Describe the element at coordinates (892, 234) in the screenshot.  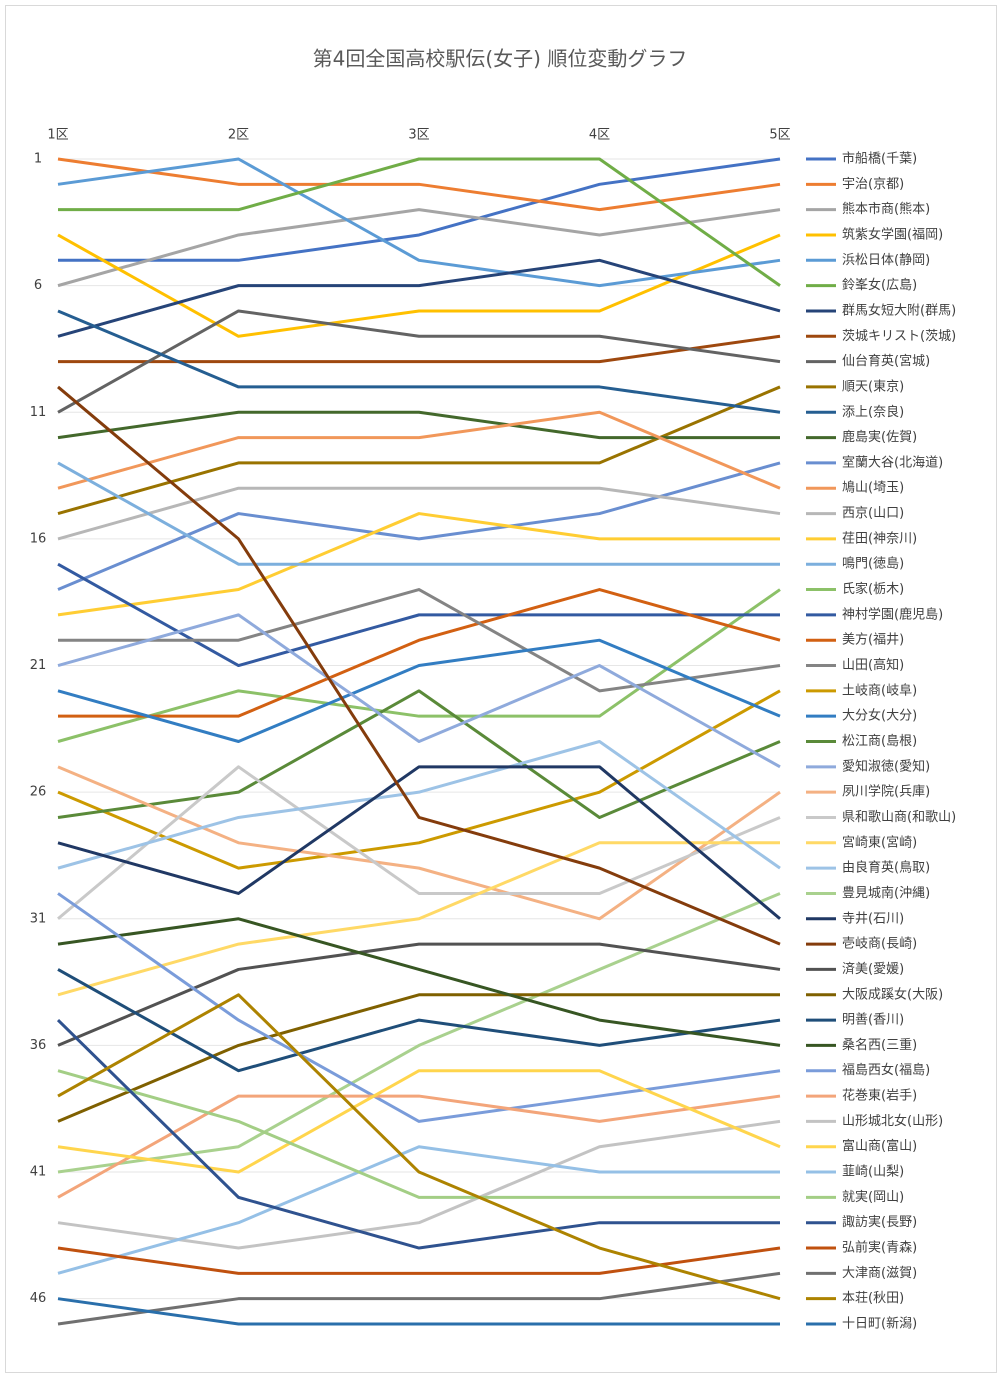
I see `legend-label: 筑紫女学園(福岡)` at that location.